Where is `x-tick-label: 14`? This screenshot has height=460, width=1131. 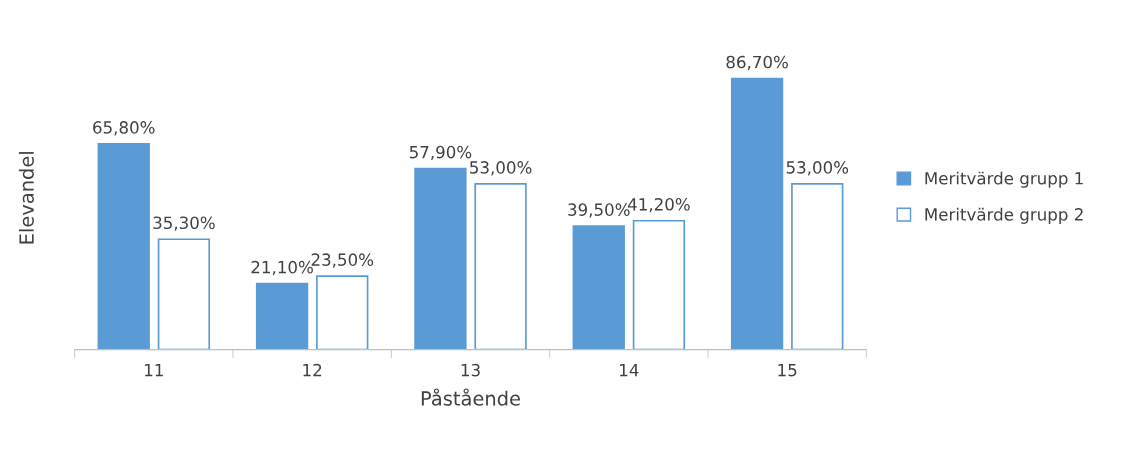
x-tick-label: 14 is located at coordinates (629, 370).